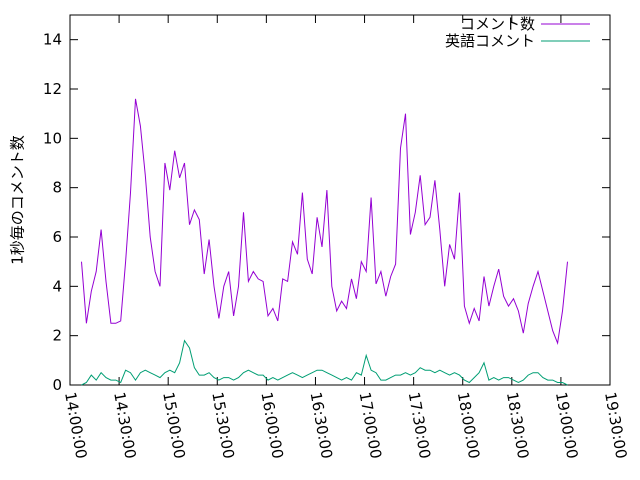  What do you see at coordinates (490, 41) in the screenshot?
I see `legend-label: 英語コメント` at bounding box center [490, 41].